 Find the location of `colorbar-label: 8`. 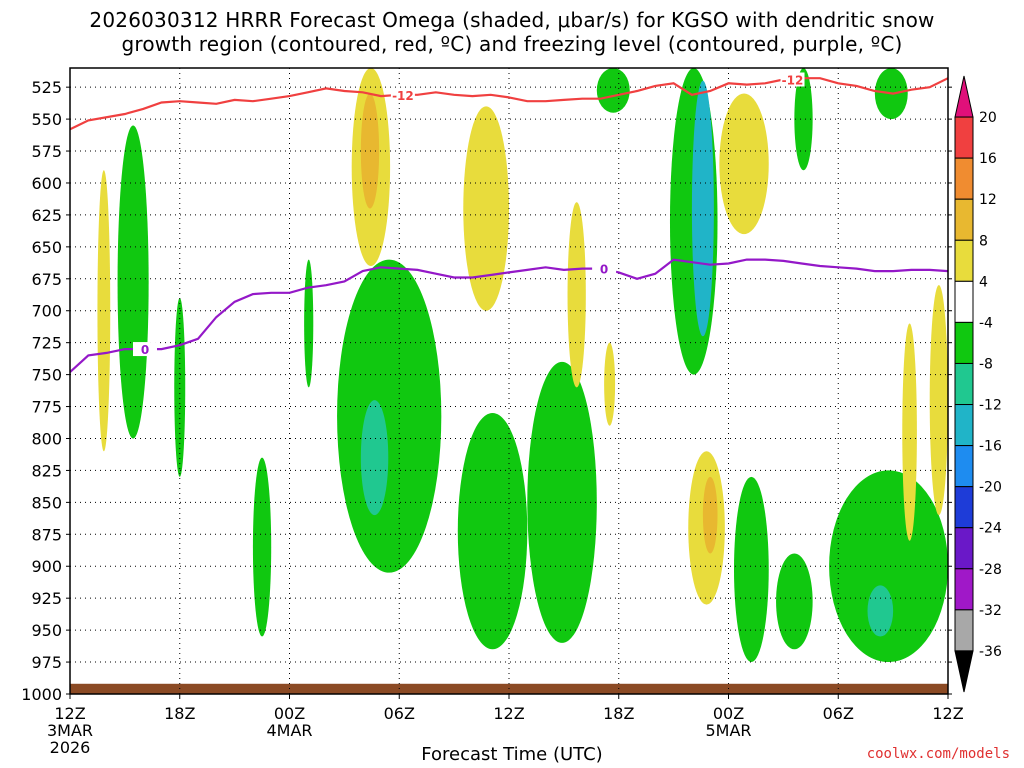

colorbar-label: 8 is located at coordinates (983, 241).